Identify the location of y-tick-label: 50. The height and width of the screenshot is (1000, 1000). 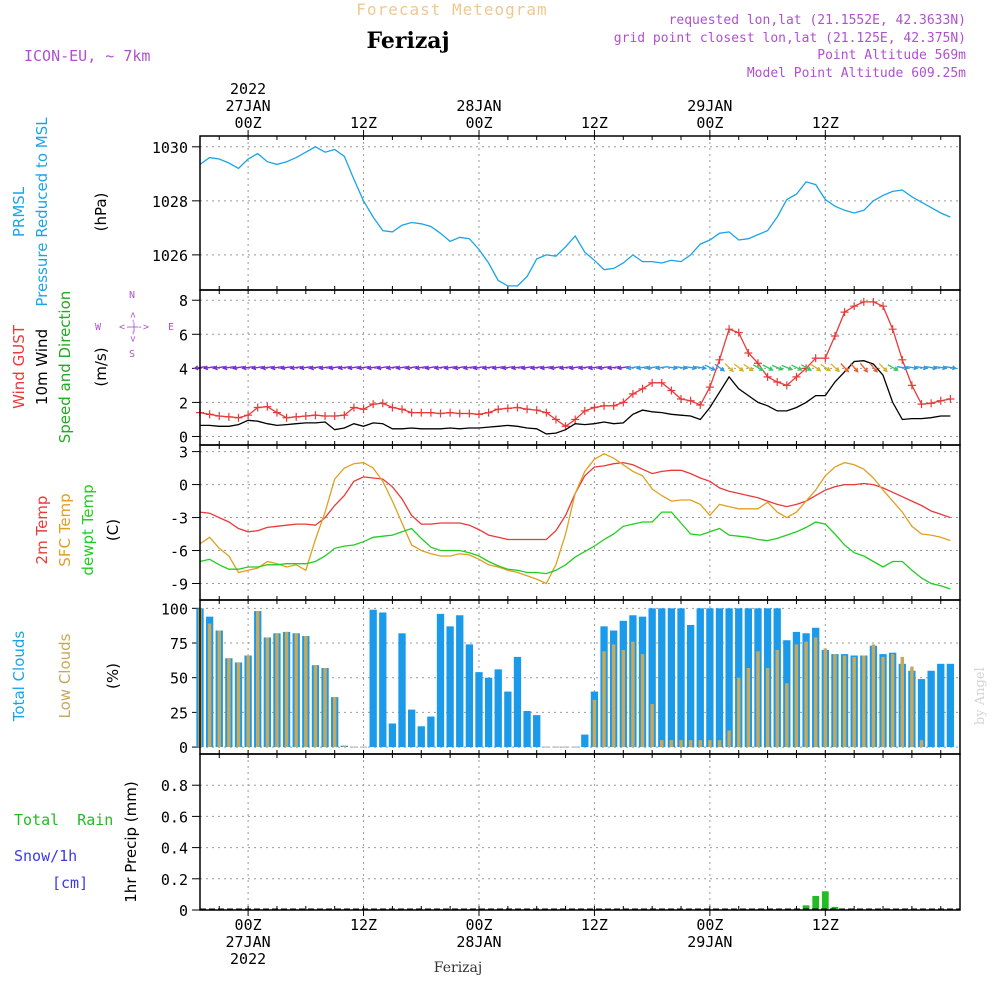
(179, 679).